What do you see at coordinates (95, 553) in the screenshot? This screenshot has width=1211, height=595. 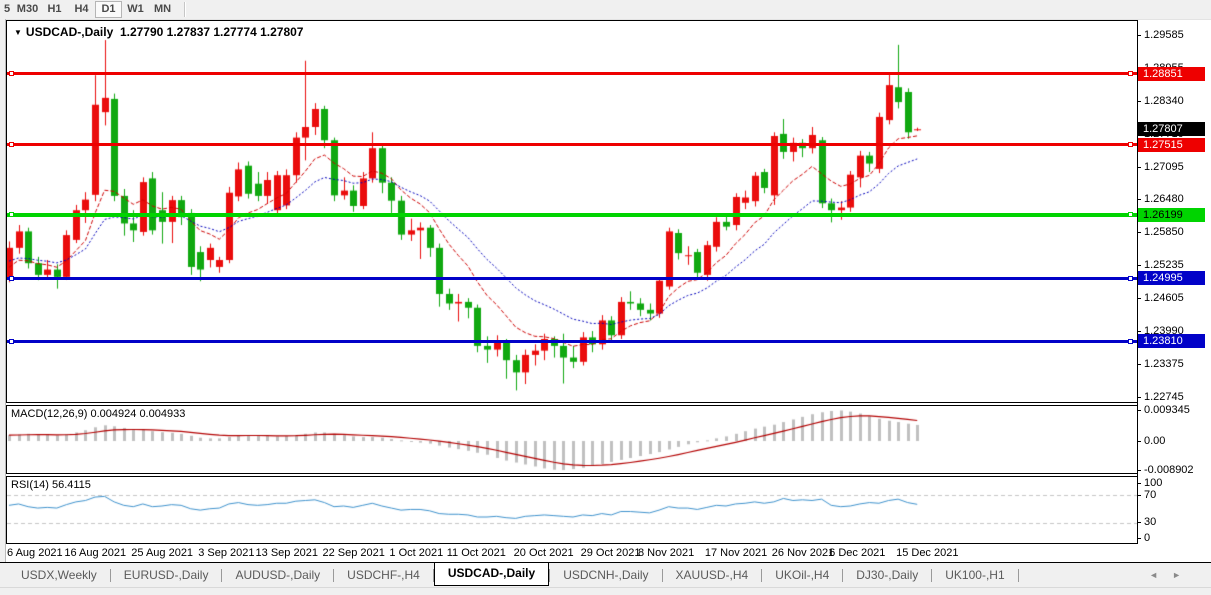 I see `date-label: 16 Aug 2021` at bounding box center [95, 553].